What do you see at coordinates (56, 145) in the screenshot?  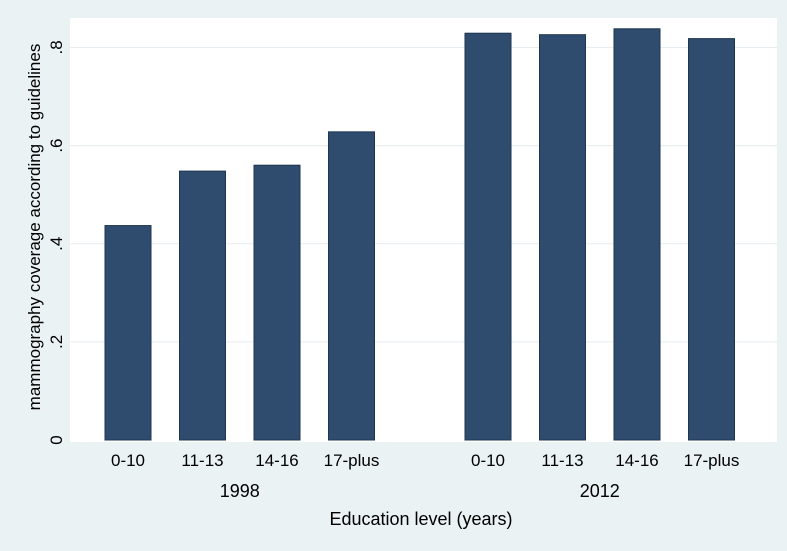 I see `y-tick-label: .6` at bounding box center [56, 145].